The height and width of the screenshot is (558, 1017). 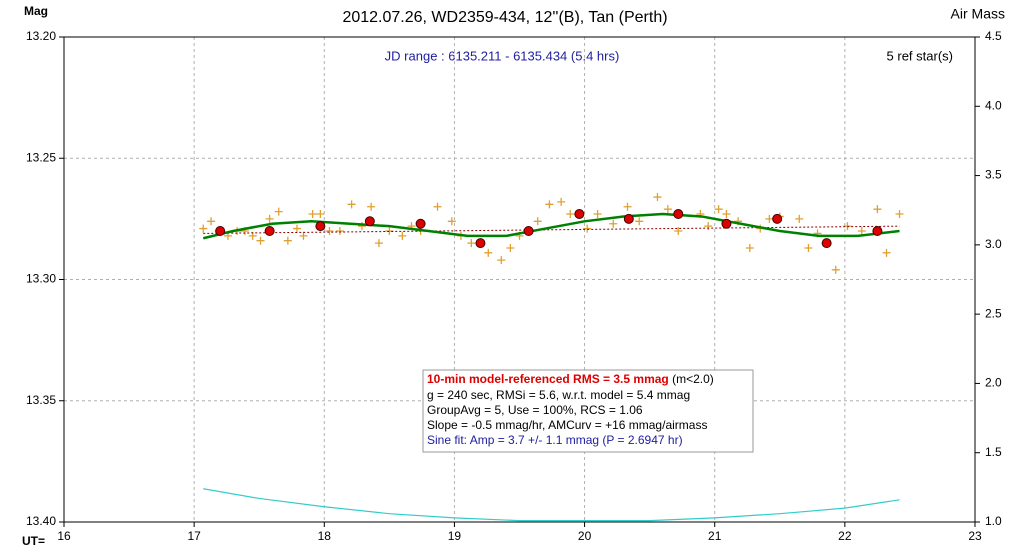 I want to click on info-rms-note: (m<2.0), so click(x=693, y=379).